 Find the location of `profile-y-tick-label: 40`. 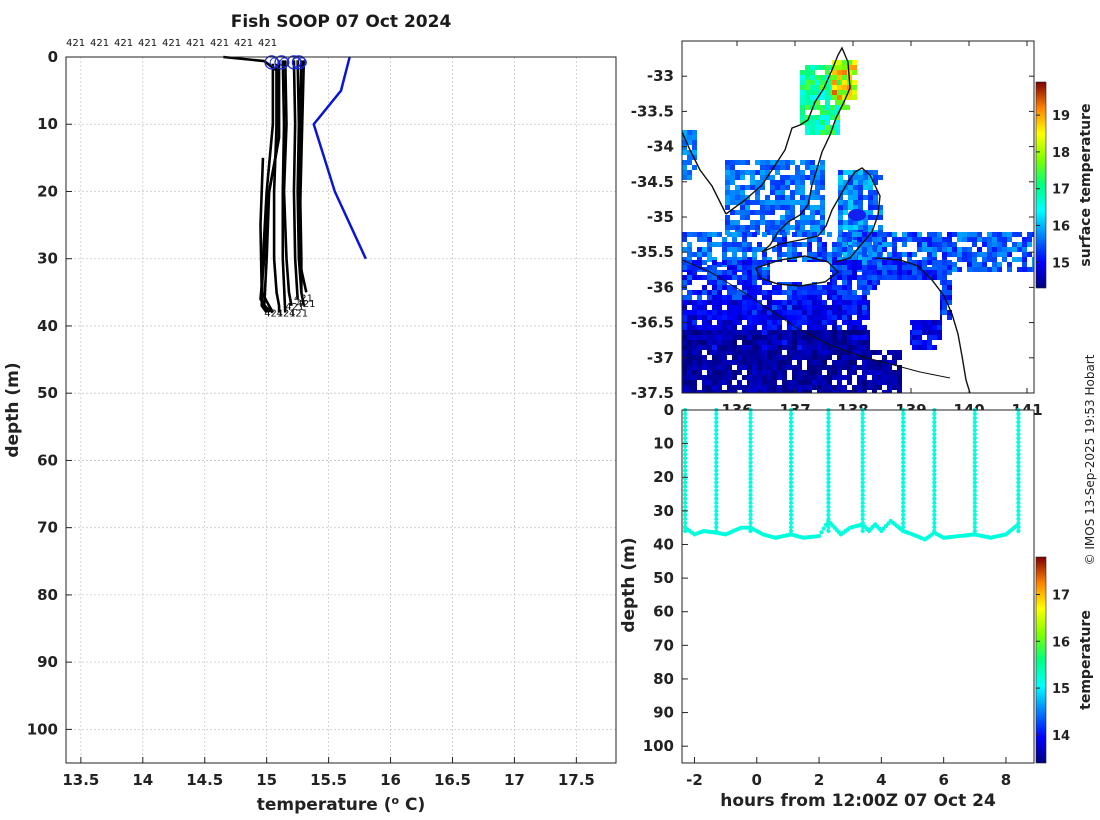

profile-y-tick-label: 40 is located at coordinates (47, 326).